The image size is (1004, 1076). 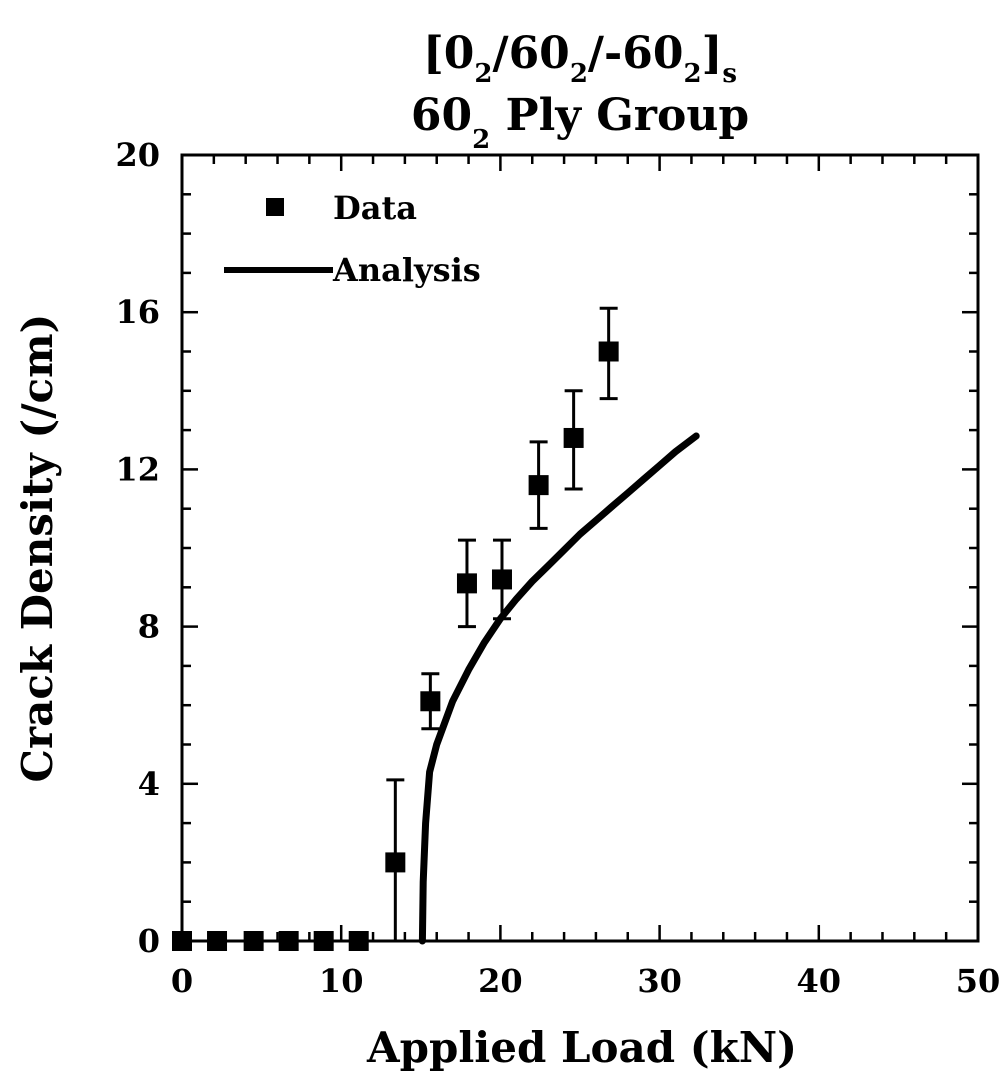 I want to click on y-tick-label: 16, so click(x=137, y=312).